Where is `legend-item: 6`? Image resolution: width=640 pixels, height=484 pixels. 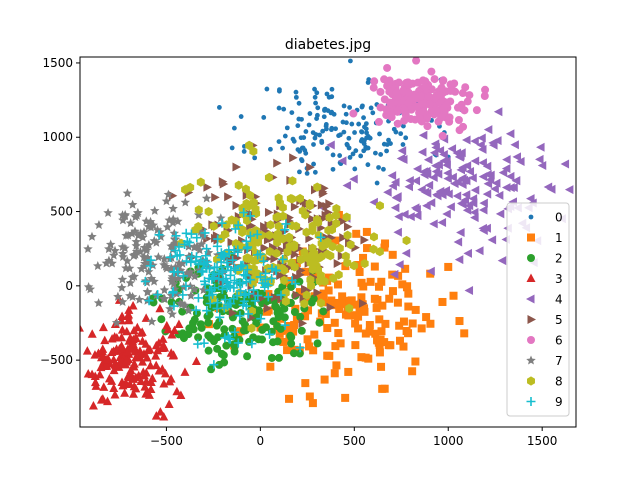
legend-item: 6 is located at coordinates (545, 341).